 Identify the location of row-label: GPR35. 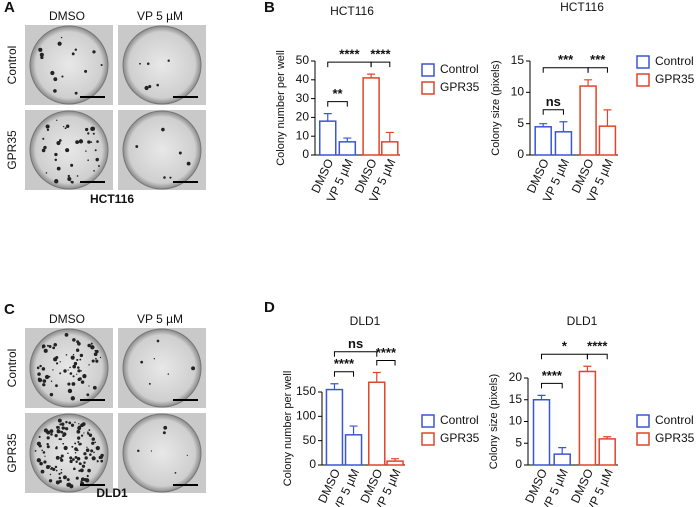
(12, 453).